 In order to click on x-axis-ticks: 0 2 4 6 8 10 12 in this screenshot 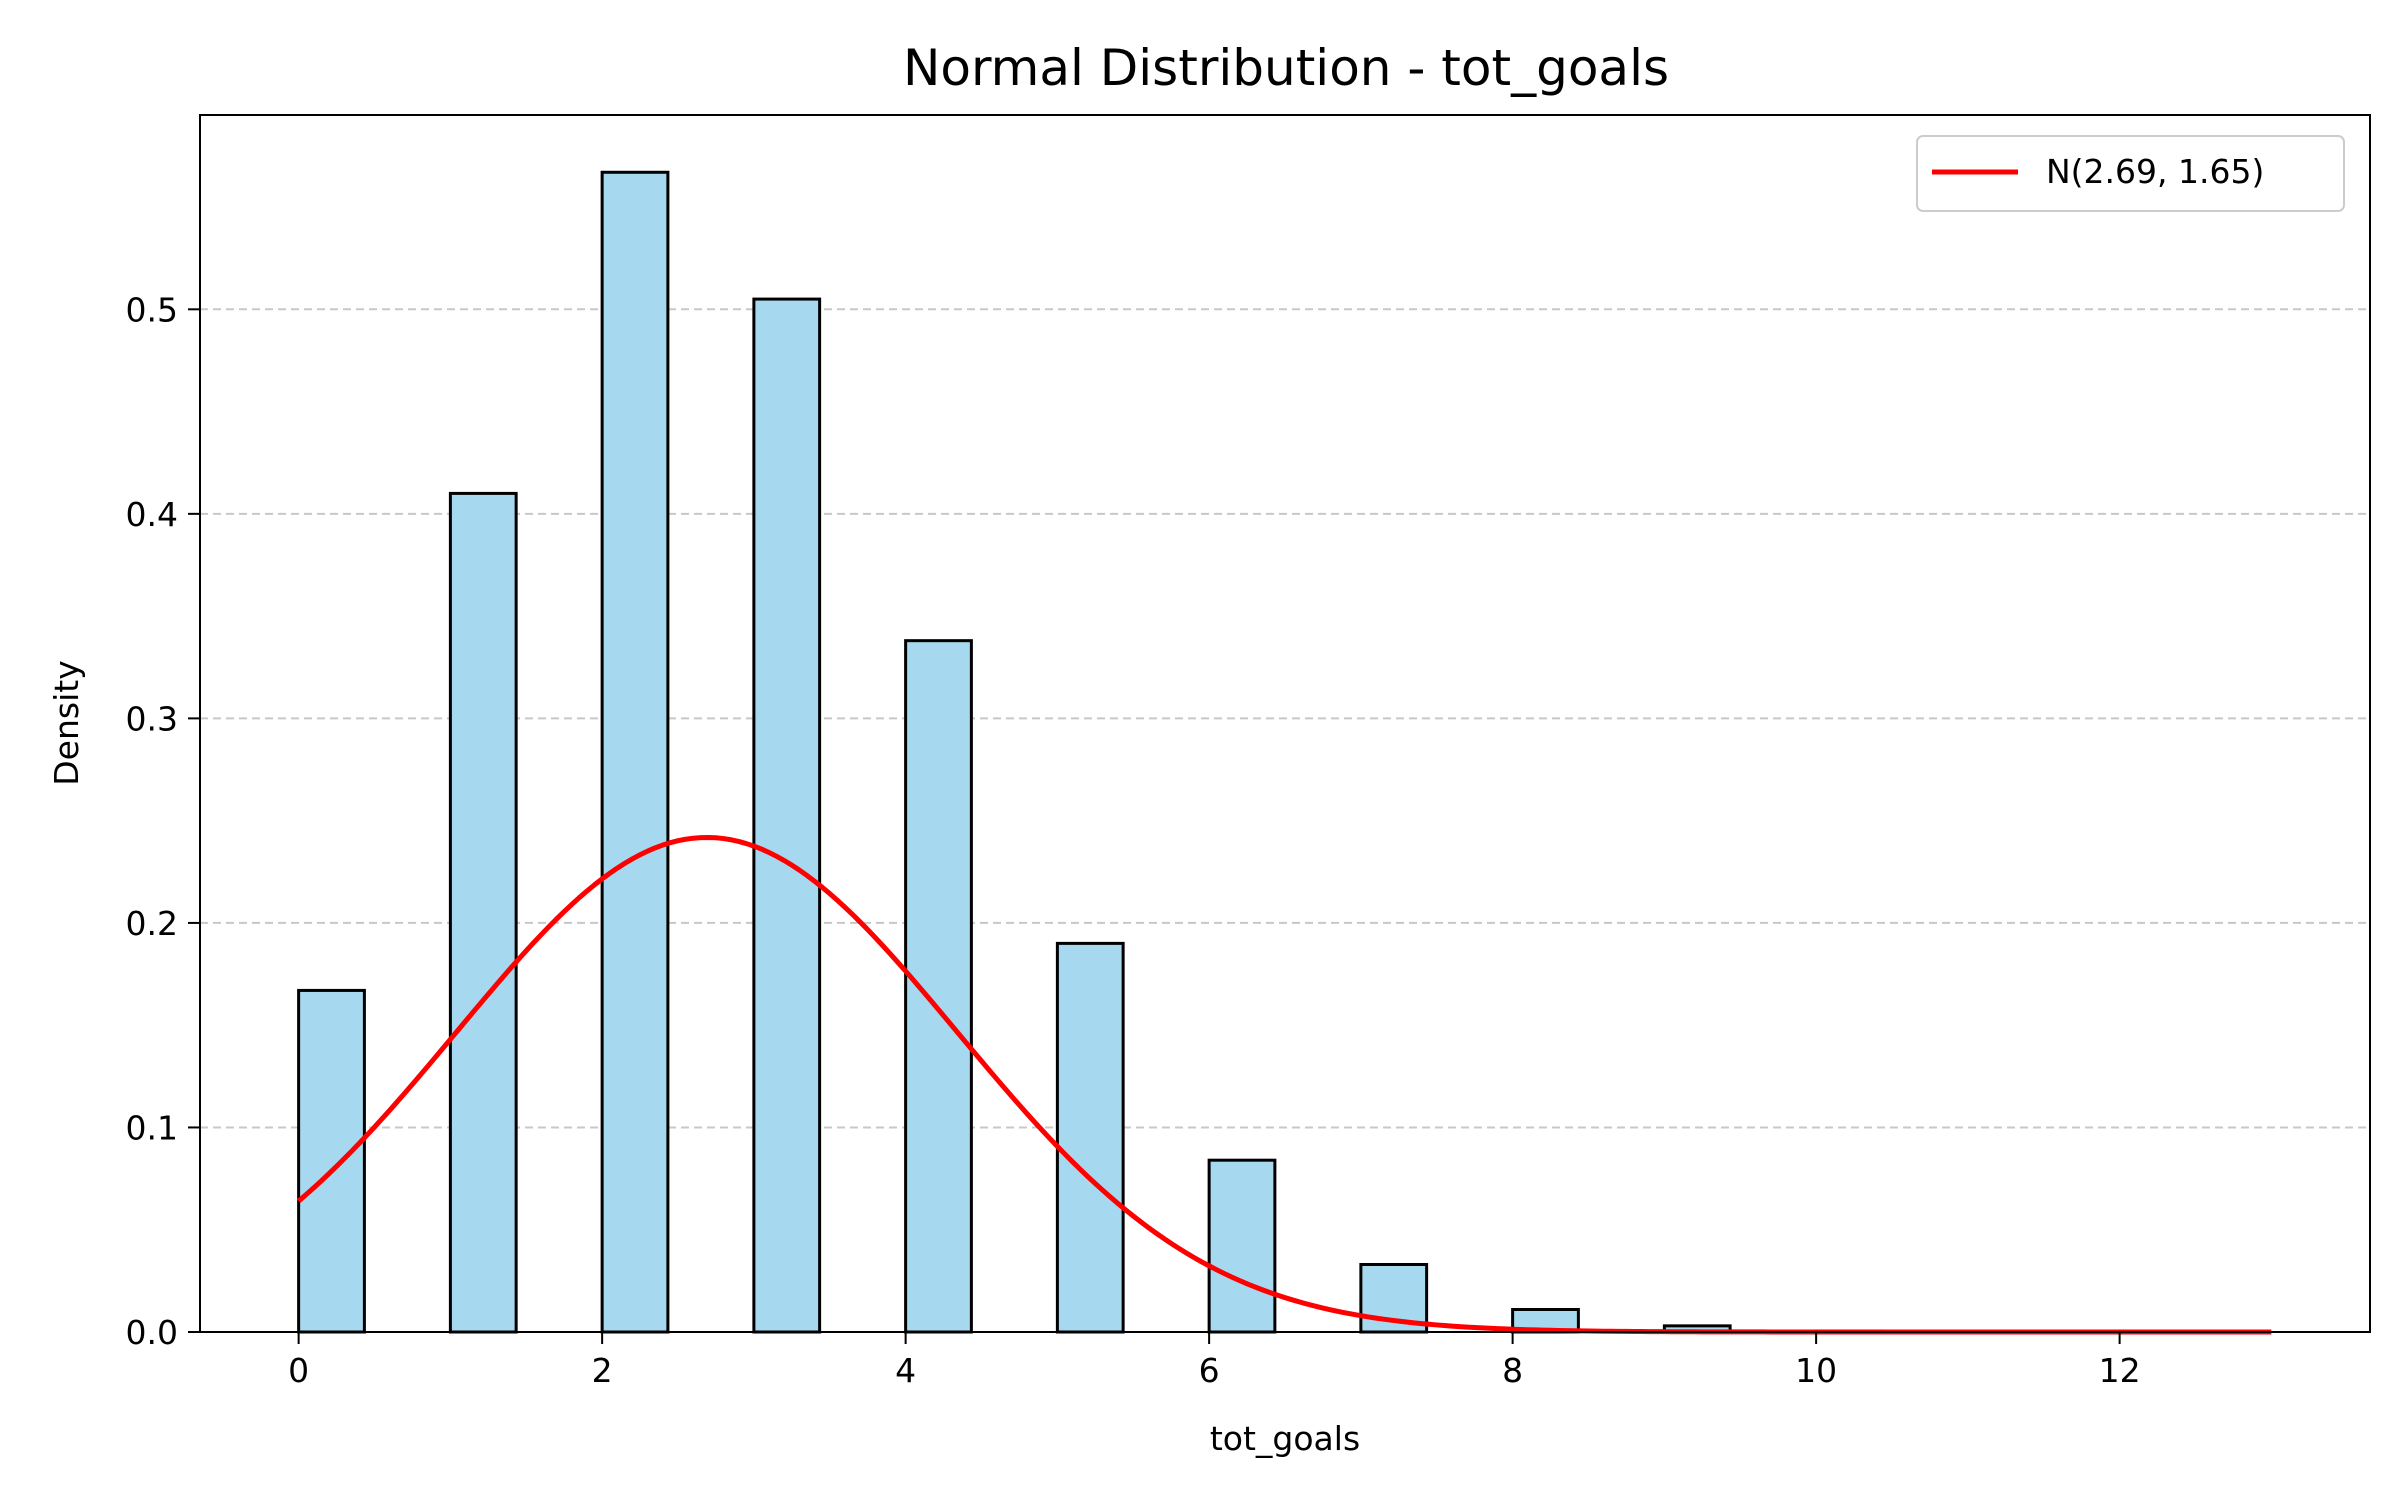, I will do `click(1214, 1361)`.